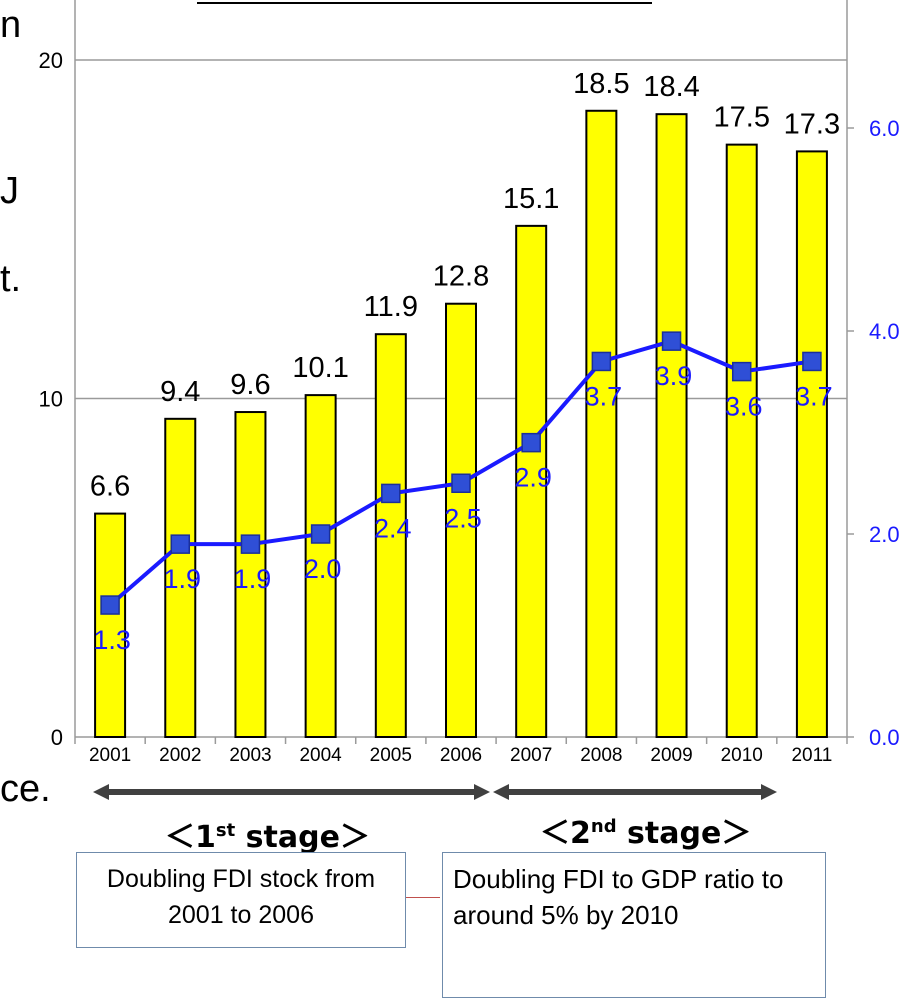 Image resolution: width=919 pixels, height=998 pixels. What do you see at coordinates (51, 399) in the screenshot?
I see `y-left-tick-label: 10` at bounding box center [51, 399].